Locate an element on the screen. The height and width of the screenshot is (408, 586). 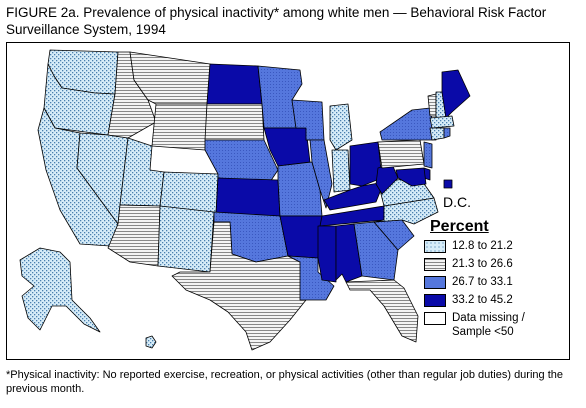
state-nd is located at coordinates (234, 84).